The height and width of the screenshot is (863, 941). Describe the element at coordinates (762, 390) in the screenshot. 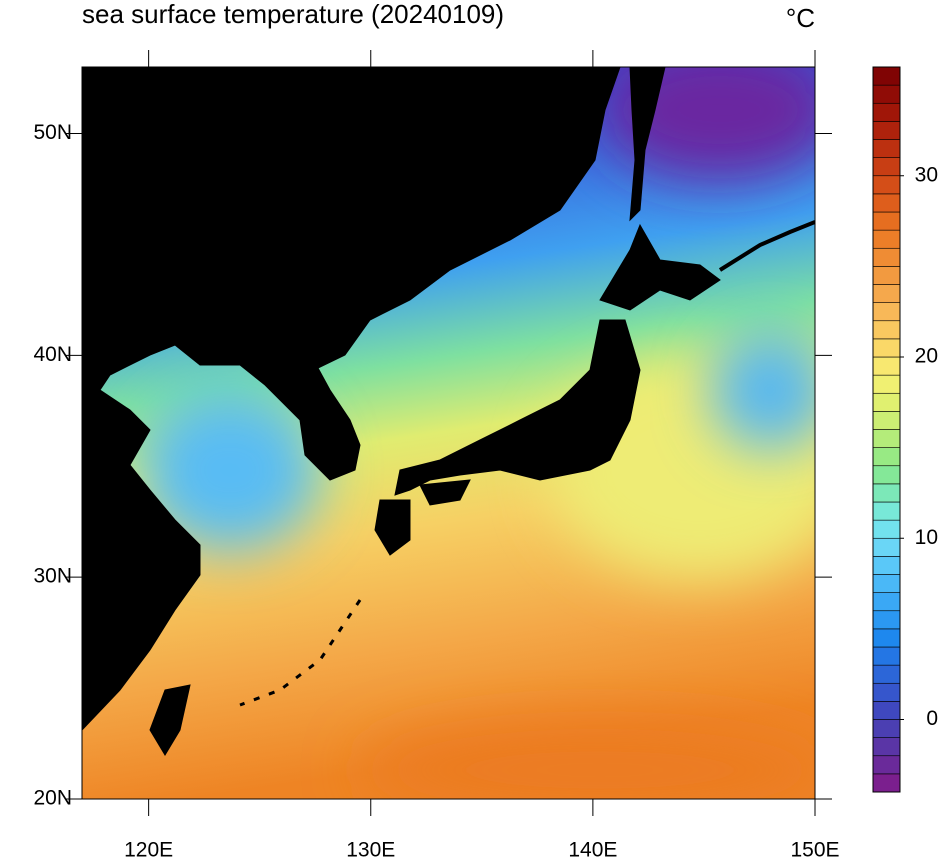

I see `sea-cool-eddy` at that location.